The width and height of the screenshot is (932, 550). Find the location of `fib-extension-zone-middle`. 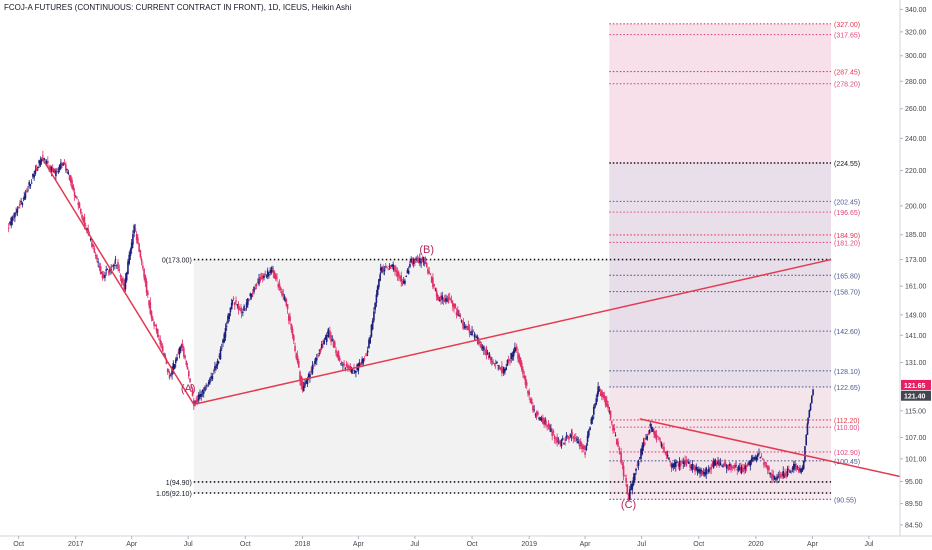

fib-extension-zone-middle is located at coordinates (720, 275).